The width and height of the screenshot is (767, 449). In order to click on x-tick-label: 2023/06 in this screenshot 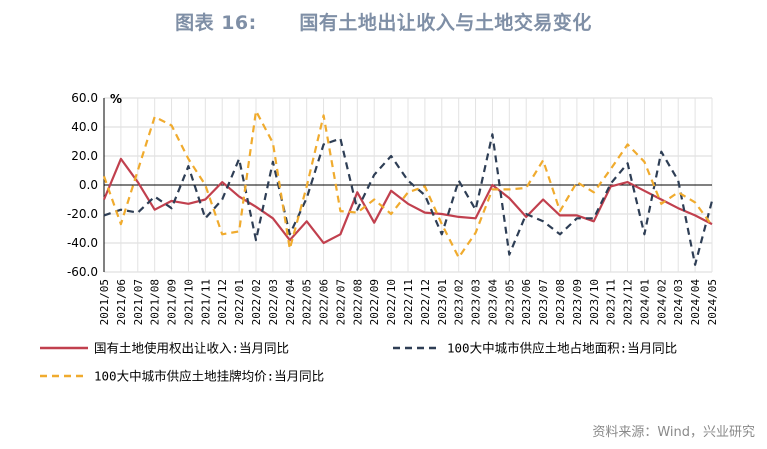, I will do `click(526, 302)`.